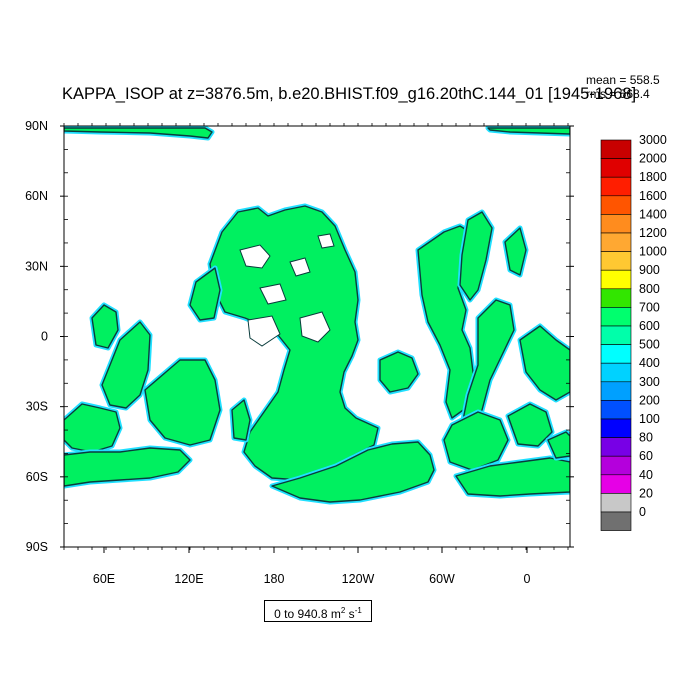 The height and width of the screenshot is (700, 700). What do you see at coordinates (653, 196) in the screenshot?
I see `colorbar-label: 1600` at bounding box center [653, 196].